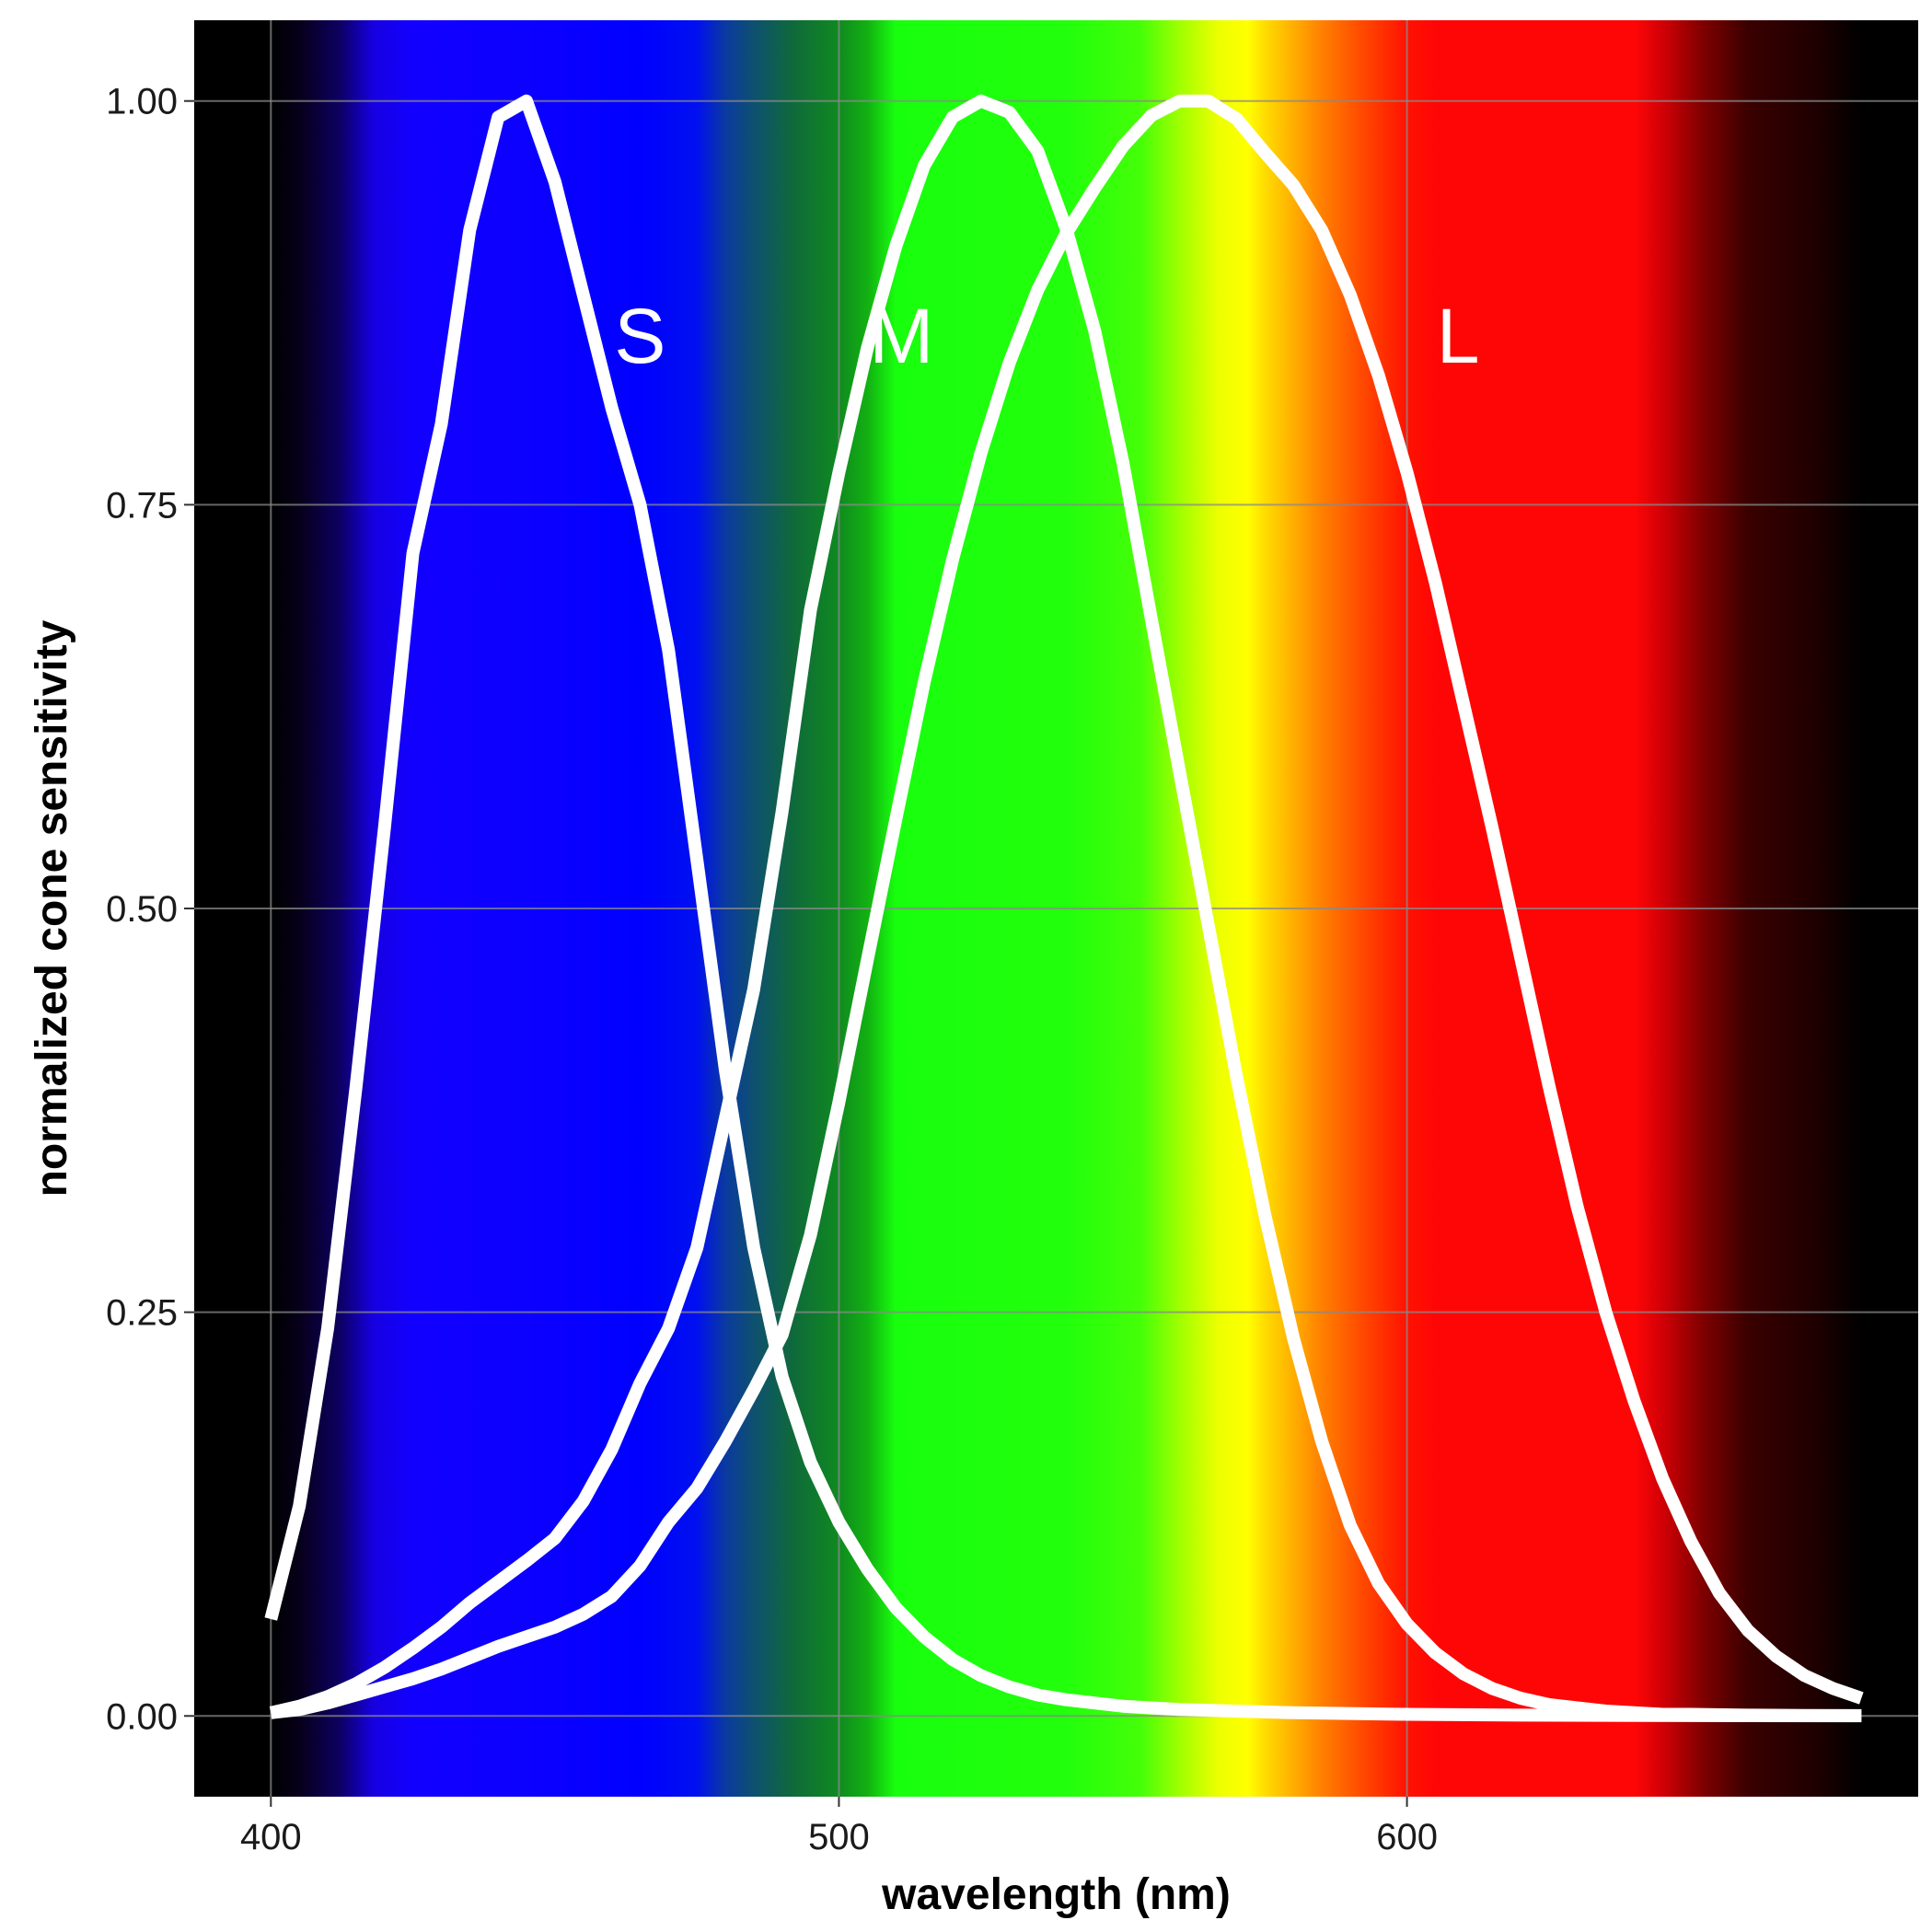  I want to click on y-tick-label: 0.75, so click(142, 506).